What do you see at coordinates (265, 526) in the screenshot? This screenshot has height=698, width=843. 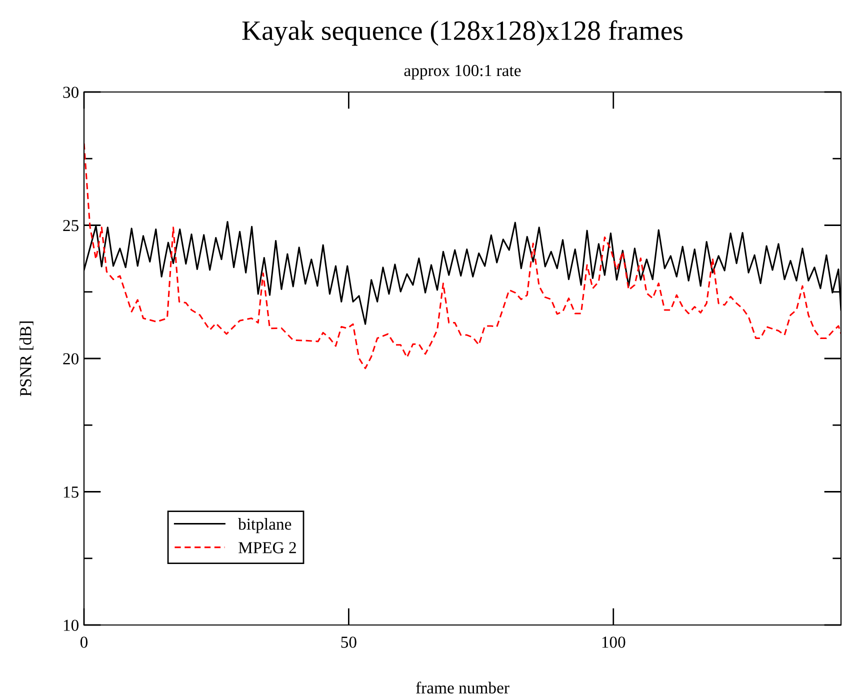 I see `legend-label: bitplane` at bounding box center [265, 526].